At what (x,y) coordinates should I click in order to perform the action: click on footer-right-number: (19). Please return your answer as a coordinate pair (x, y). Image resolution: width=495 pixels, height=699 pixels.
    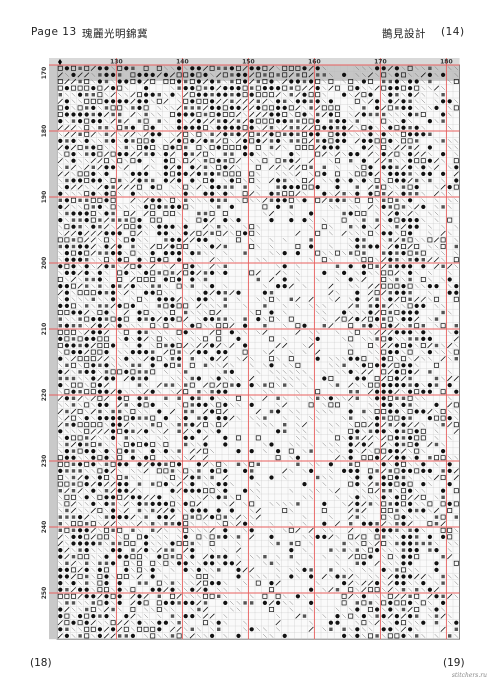
    Looking at the image, I should click on (454, 663).